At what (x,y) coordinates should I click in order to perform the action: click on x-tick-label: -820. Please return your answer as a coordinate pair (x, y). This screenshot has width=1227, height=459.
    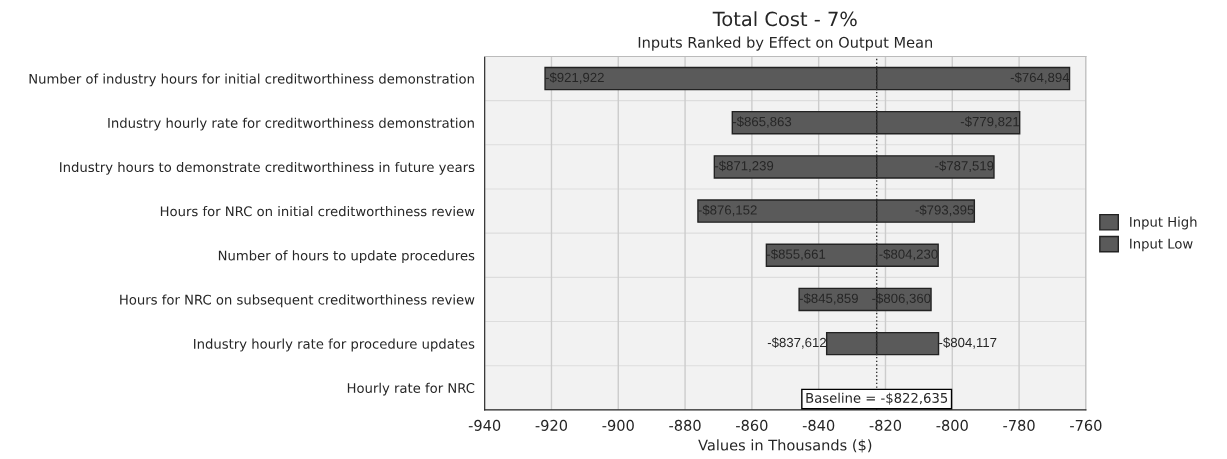
    Looking at the image, I should click on (885, 425).